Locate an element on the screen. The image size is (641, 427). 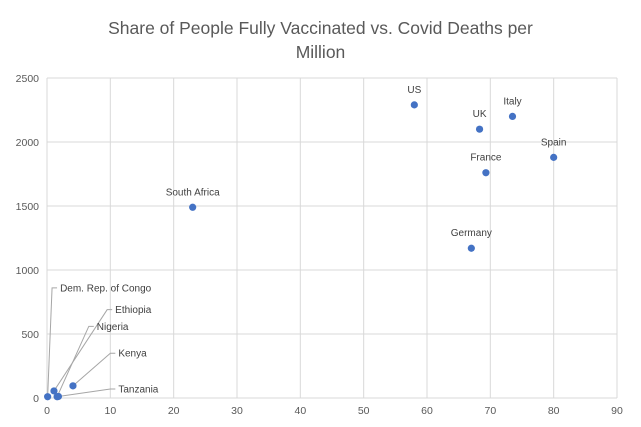
y-tick-label: 2000 is located at coordinates (28, 143).